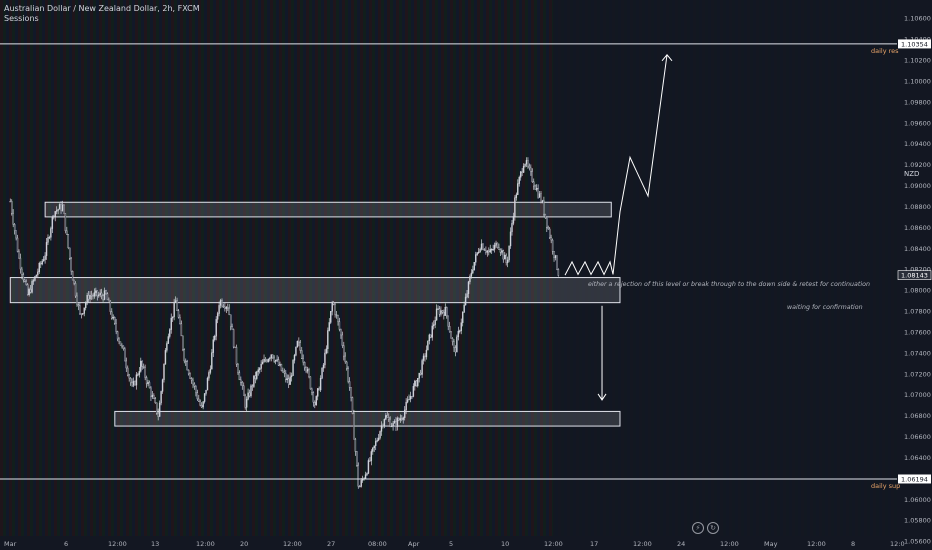 Image resolution: width=932 pixels, height=550 pixels. I want to click on time-tick-label: 20, so click(244, 544).